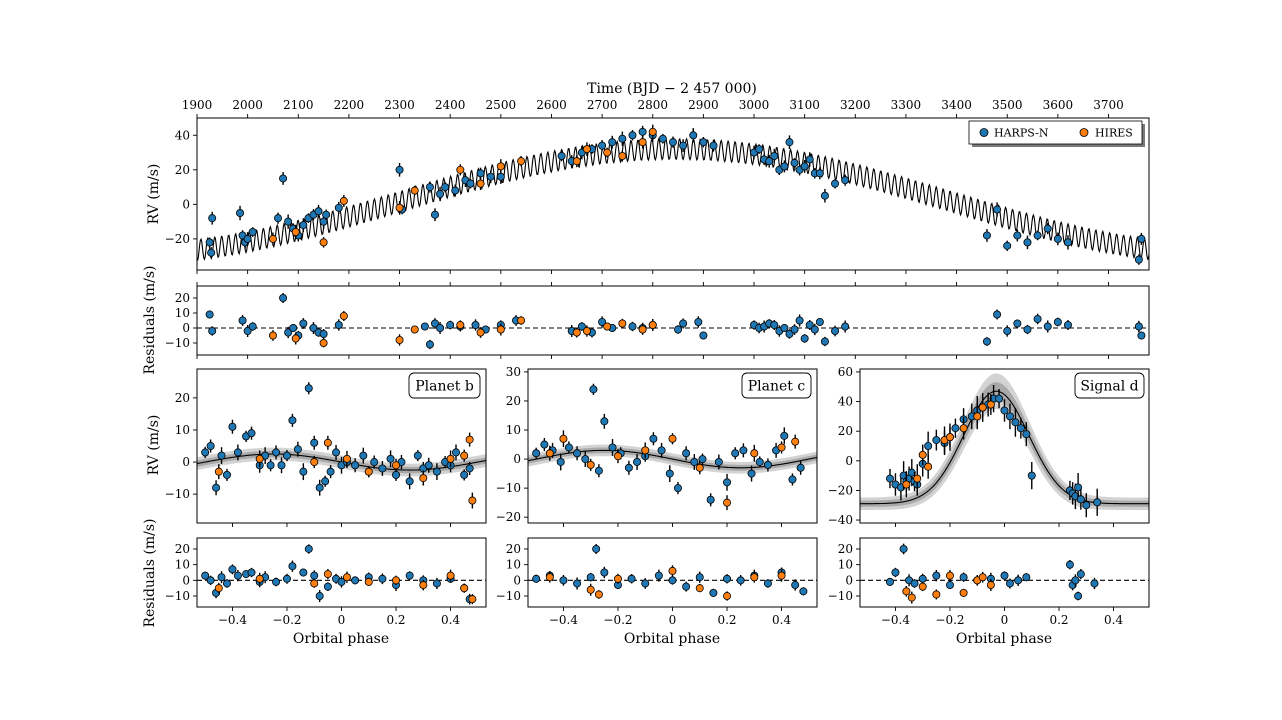 This screenshot has height=720, width=1282. What do you see at coordinates (1007, 105) in the screenshot?
I see `rv_time-xtick-label: 3500` at bounding box center [1007, 105].